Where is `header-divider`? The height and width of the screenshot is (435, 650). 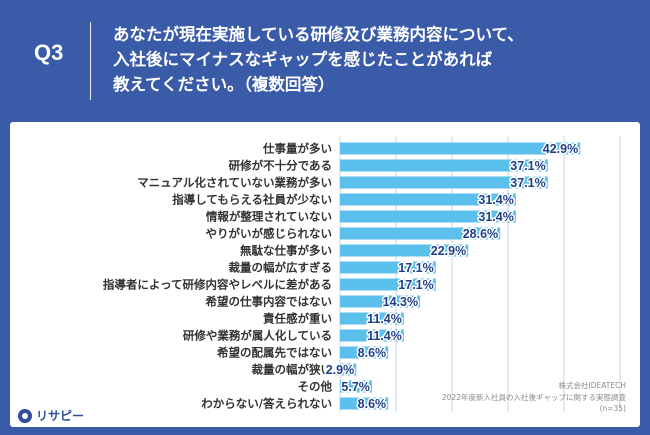
header-divider is located at coordinates (90, 61).